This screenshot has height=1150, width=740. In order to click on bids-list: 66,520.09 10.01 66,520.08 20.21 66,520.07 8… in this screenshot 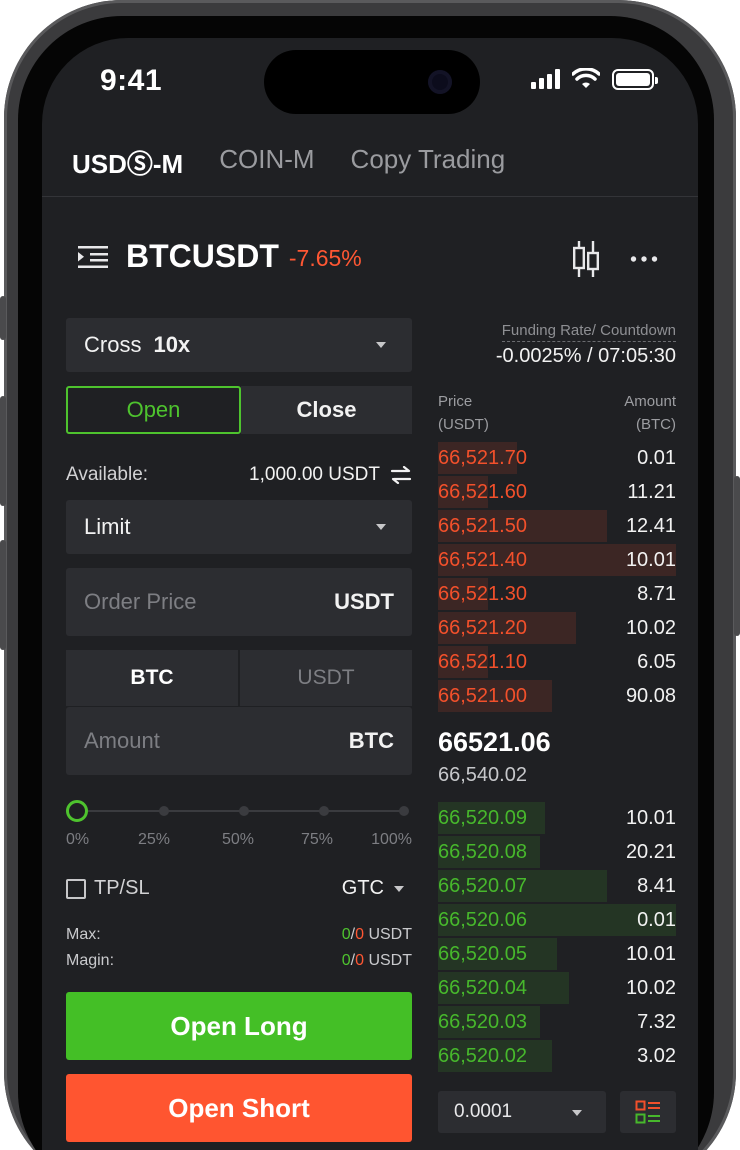, I will do `click(557, 937)`.